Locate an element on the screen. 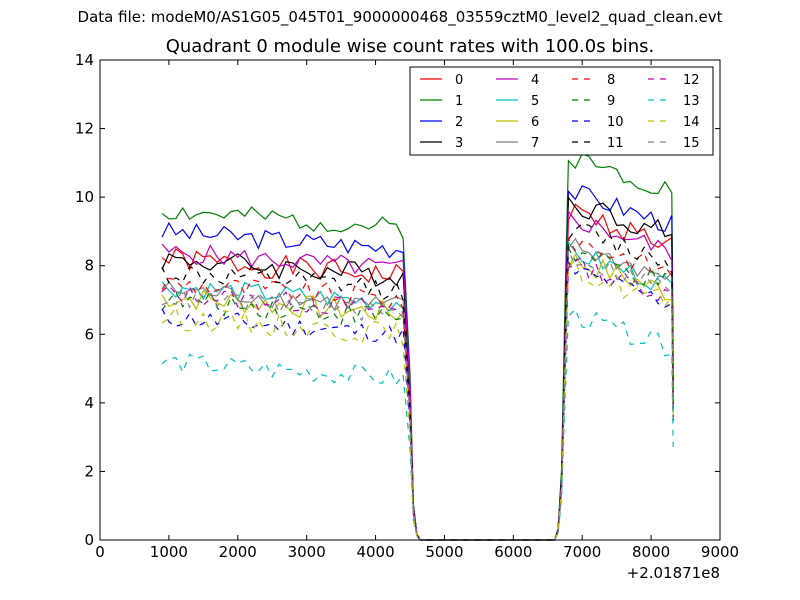 This screenshot has height=600, width=800. legend-label-3: 3 is located at coordinates (459, 143).